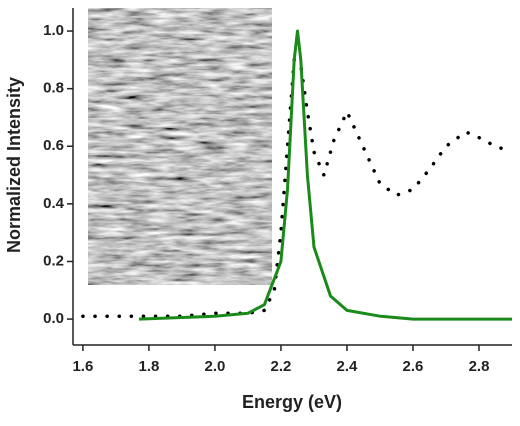 Image resolution: width=520 pixels, height=426 pixels. Describe the element at coordinates (148, 366) in the screenshot. I see `x-tick-label: 1.8` at that location.